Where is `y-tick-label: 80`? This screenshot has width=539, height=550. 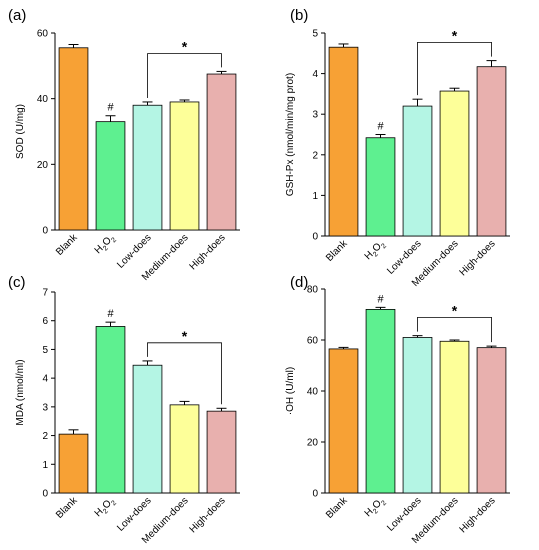
y-tick-label: 80 is located at coordinates (313, 290).